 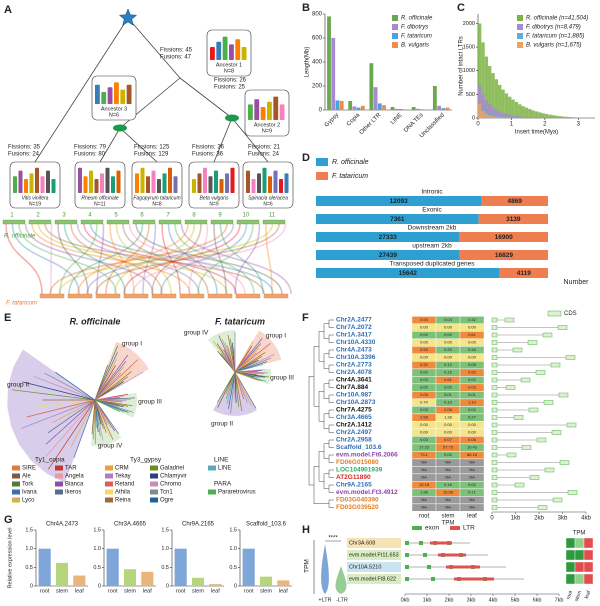 What do you see at coordinates (405, 600) in the screenshot?
I see `scale-label: 0kb` at bounding box center [405, 600].